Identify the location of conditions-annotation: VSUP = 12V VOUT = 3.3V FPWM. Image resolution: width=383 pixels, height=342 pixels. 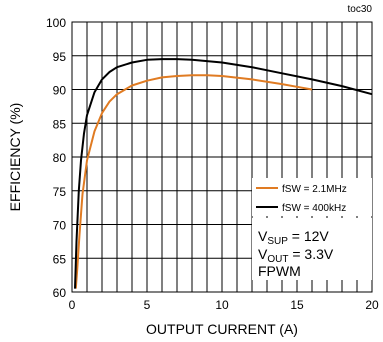
(312, 249).